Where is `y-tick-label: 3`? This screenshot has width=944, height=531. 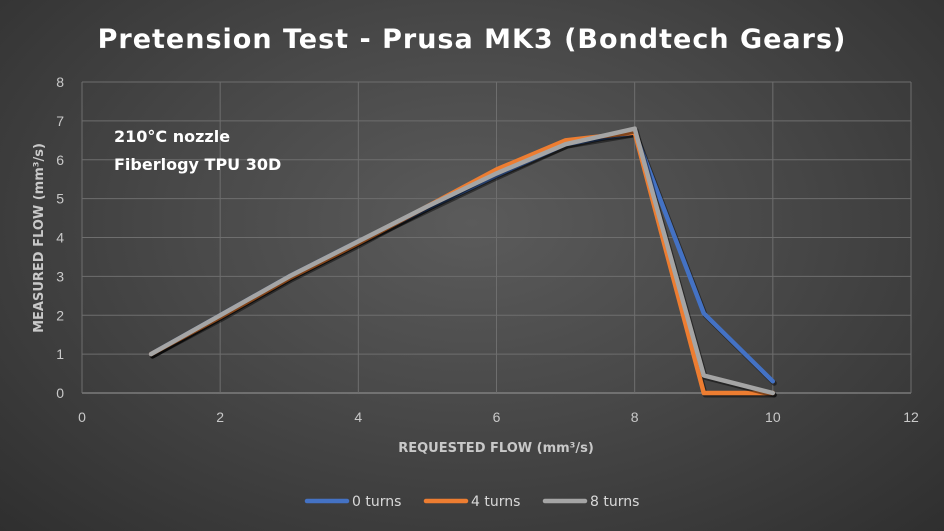 y-tick-label: 3 is located at coordinates (60, 276).